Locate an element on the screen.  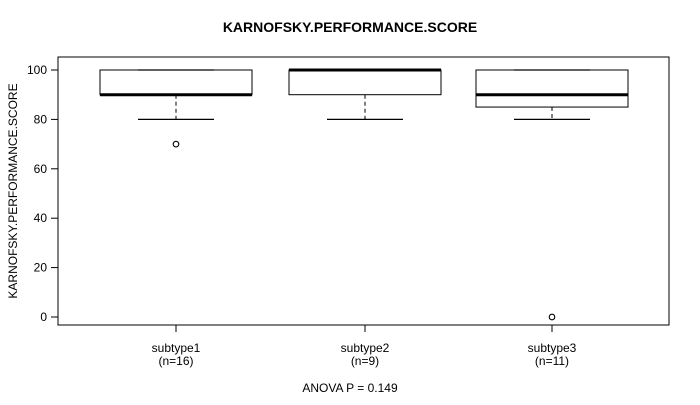
boxplot-subtype1 is located at coordinates (176, 108).